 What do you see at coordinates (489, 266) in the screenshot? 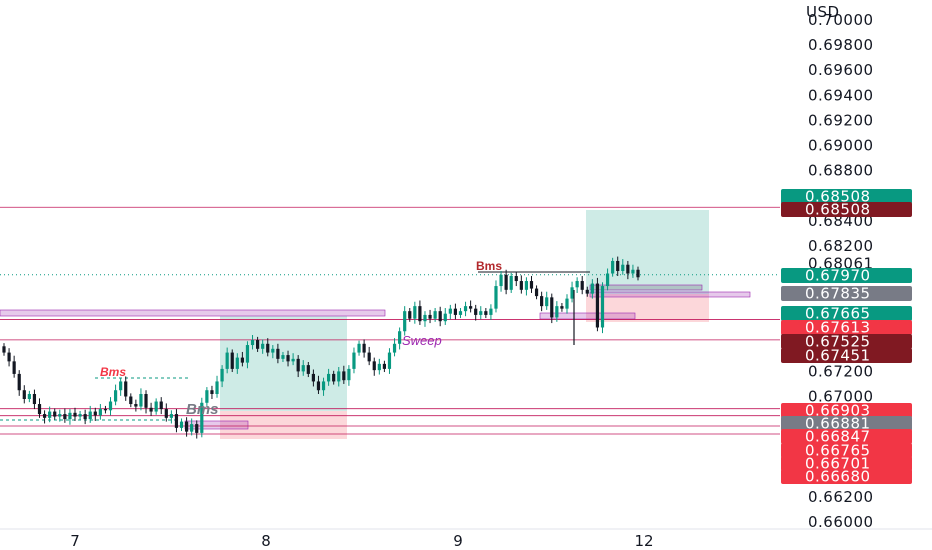
I see `annotation-label: Bms` at bounding box center [489, 266].